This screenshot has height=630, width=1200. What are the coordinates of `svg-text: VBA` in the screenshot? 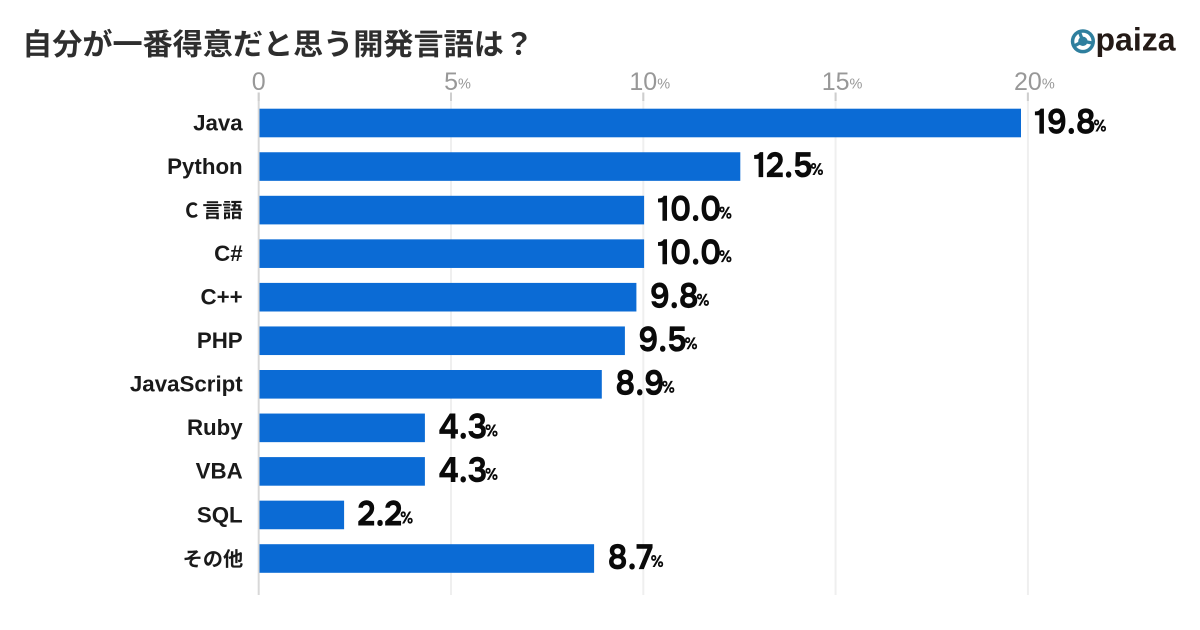 It's located at (219, 471).